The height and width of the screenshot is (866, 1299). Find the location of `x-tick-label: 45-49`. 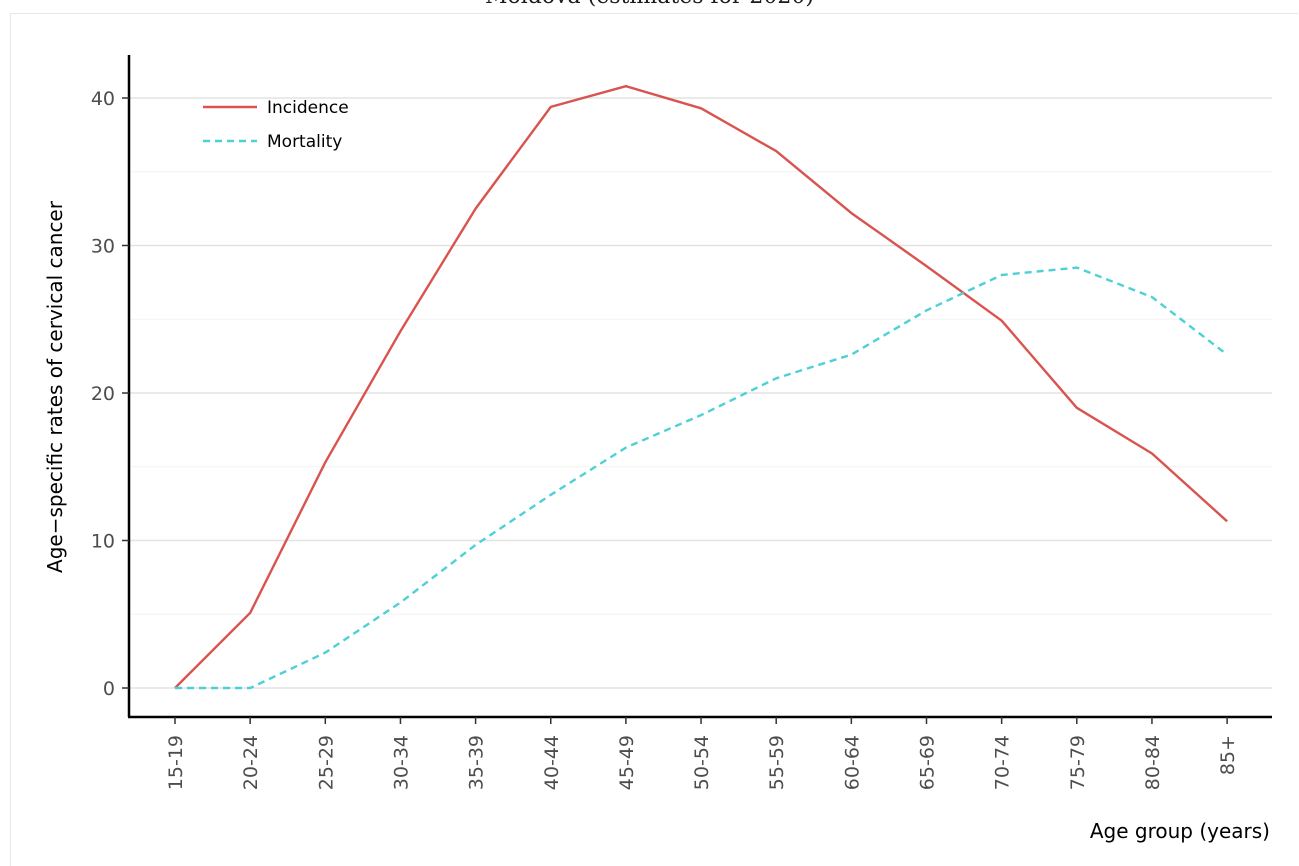

x-tick-label: 45-49 is located at coordinates (627, 762).